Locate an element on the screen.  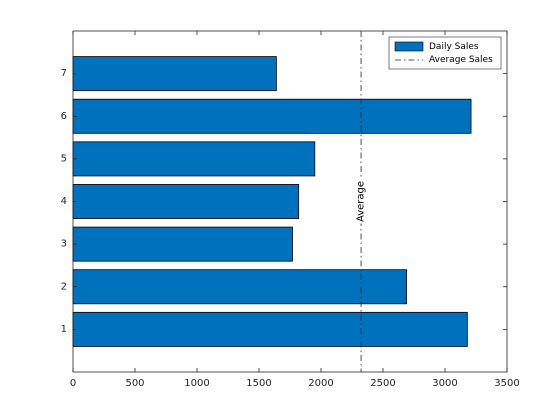
y-tick-label: 6 is located at coordinates (64, 116).